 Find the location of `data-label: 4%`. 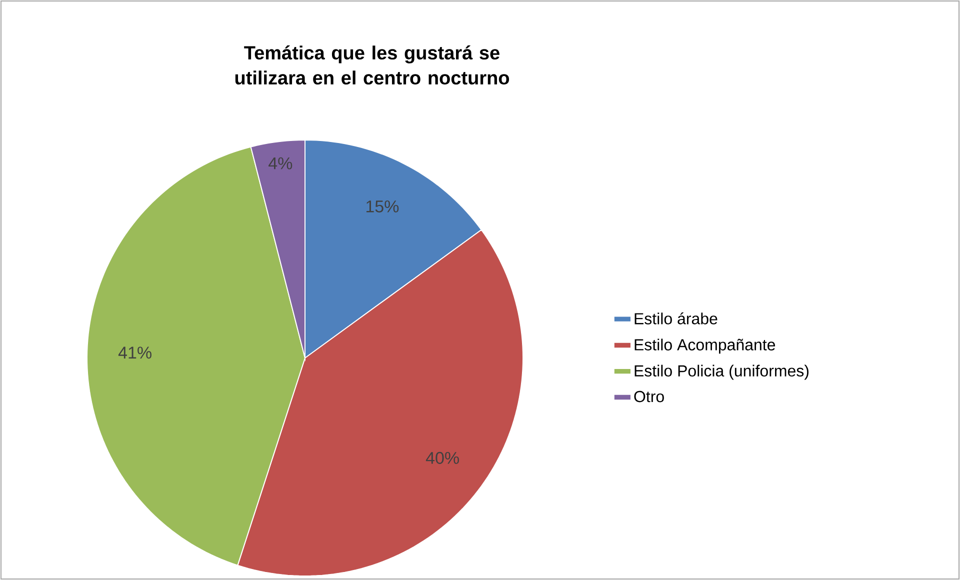

data-label: 4% is located at coordinates (280, 163).